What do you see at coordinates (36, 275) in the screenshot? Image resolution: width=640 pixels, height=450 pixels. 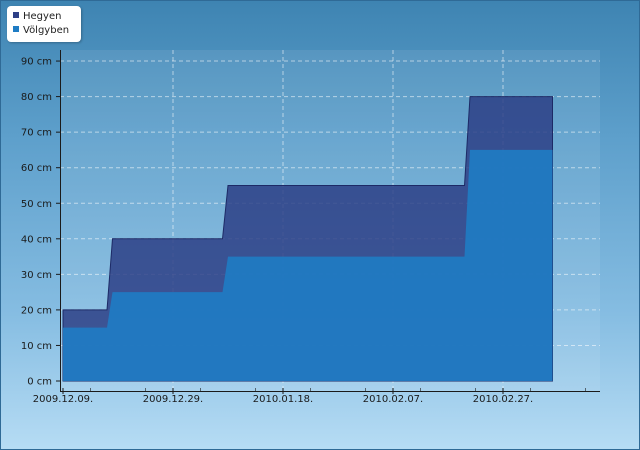 I see `y-tick-label: 30 cm` at bounding box center [36, 275].